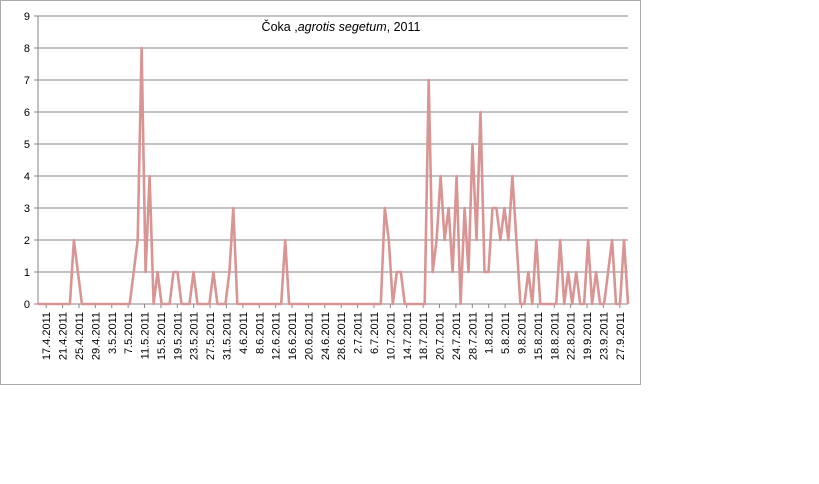 The height and width of the screenshot is (484, 819). I want to click on chart-title-year: , 2011, so click(404, 27).